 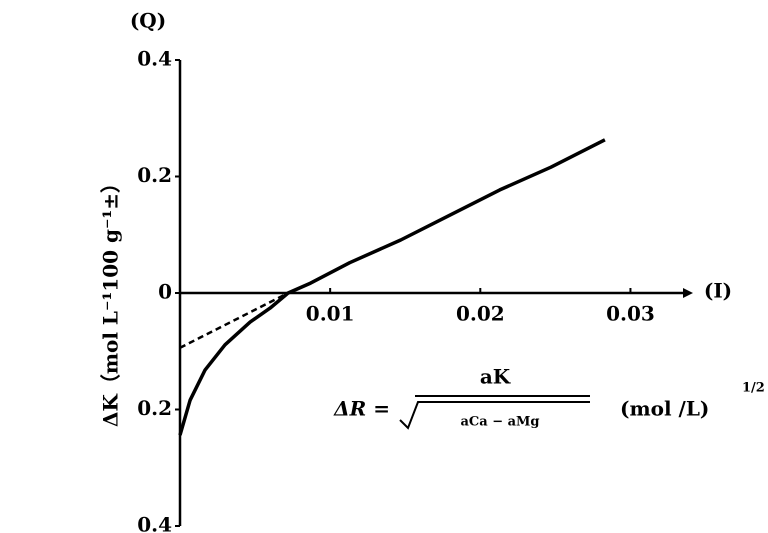 I want to click on formula-lhs: ΔR =, so click(x=361, y=409).